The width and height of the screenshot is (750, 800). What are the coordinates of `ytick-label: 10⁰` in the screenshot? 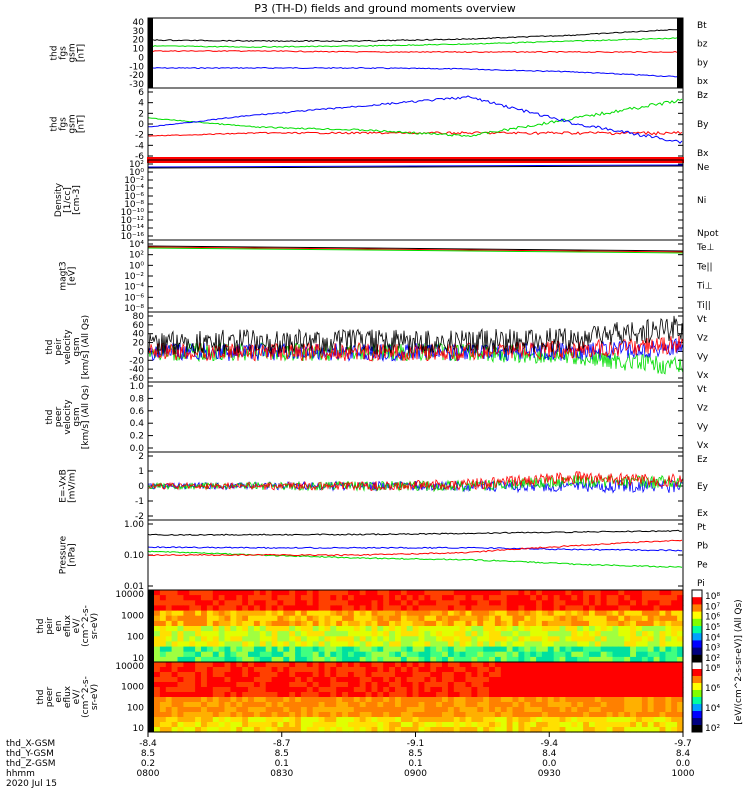 It's located at (136, 266).